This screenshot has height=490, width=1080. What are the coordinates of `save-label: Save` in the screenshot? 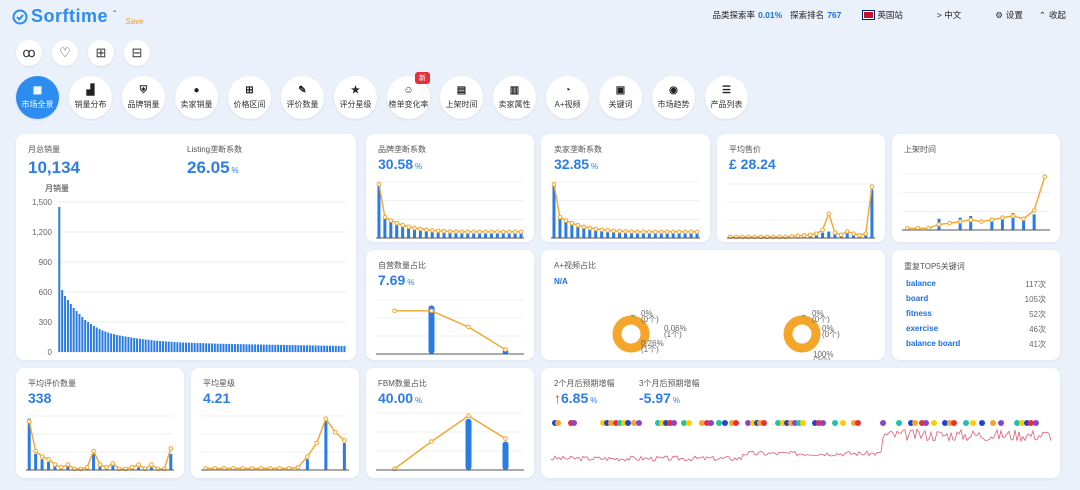 It's located at (134, 21).